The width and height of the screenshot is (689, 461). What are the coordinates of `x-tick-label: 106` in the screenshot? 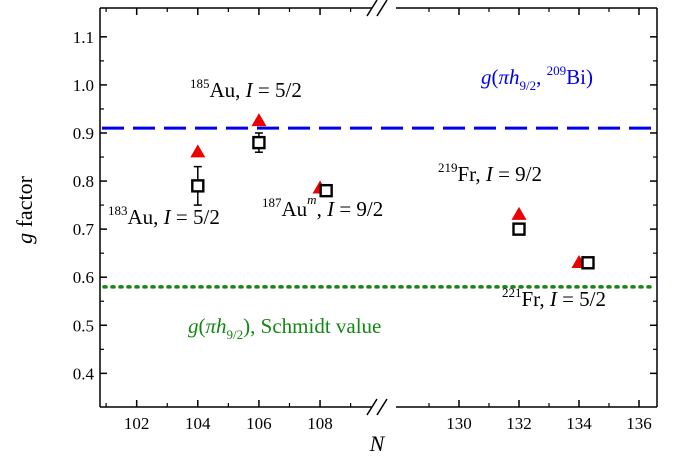 It's located at (259, 423).